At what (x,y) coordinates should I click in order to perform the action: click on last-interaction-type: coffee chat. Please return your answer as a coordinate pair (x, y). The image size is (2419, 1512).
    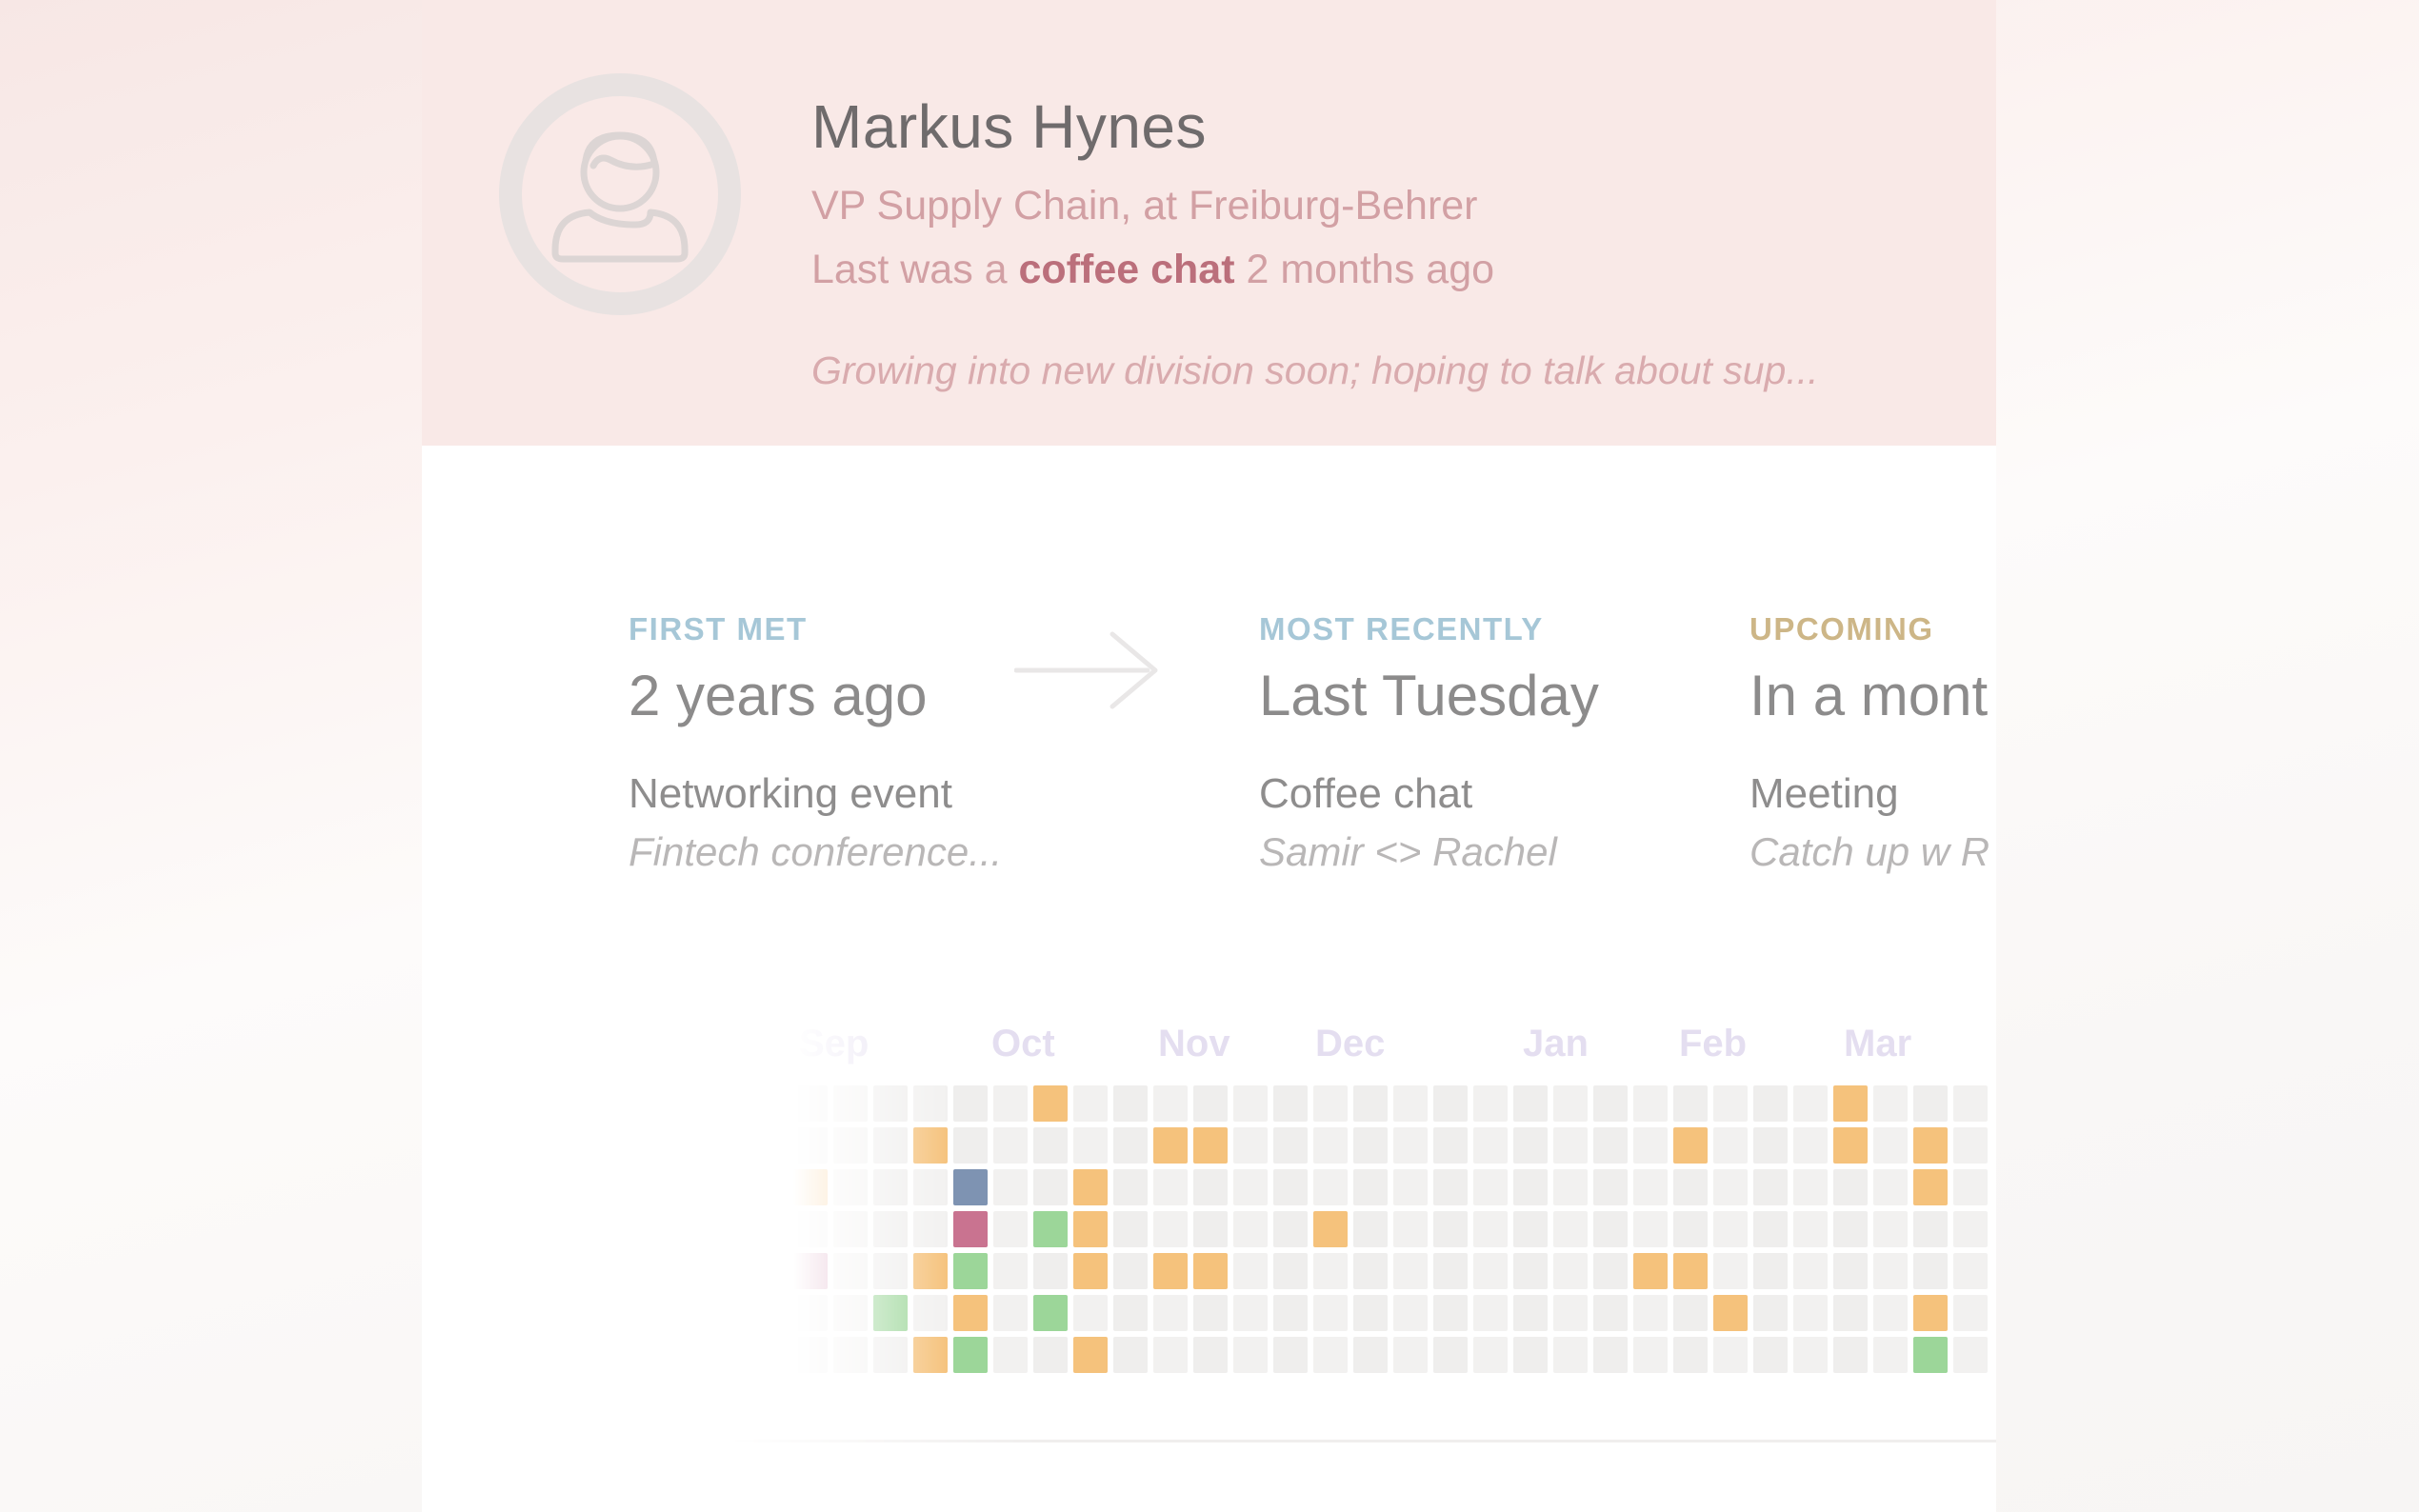
    Looking at the image, I should click on (1126, 269).